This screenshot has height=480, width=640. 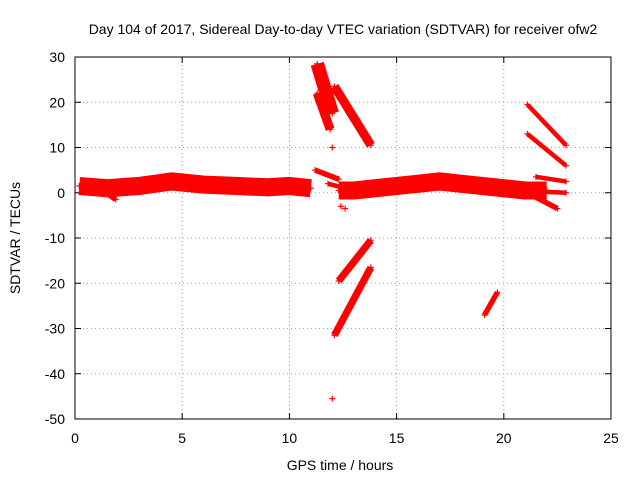 I want to click on y-tick-label: 30, so click(x=57, y=57).